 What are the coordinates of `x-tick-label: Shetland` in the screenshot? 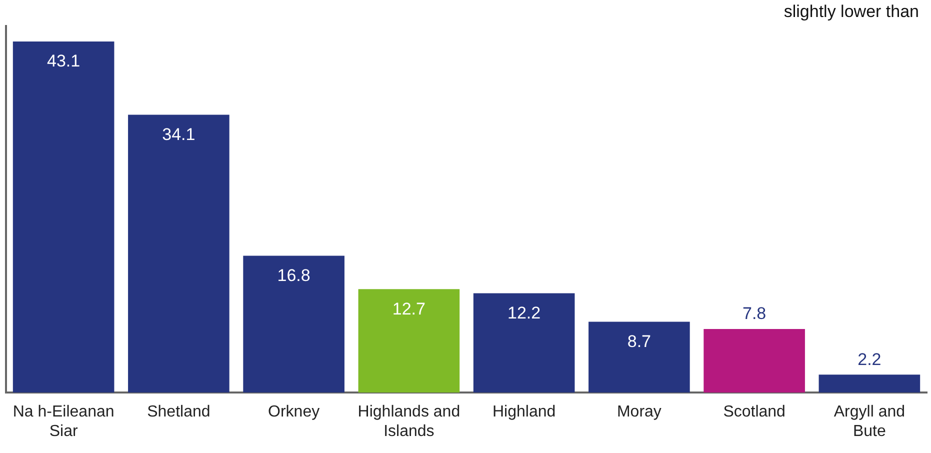 It's located at (178, 412).